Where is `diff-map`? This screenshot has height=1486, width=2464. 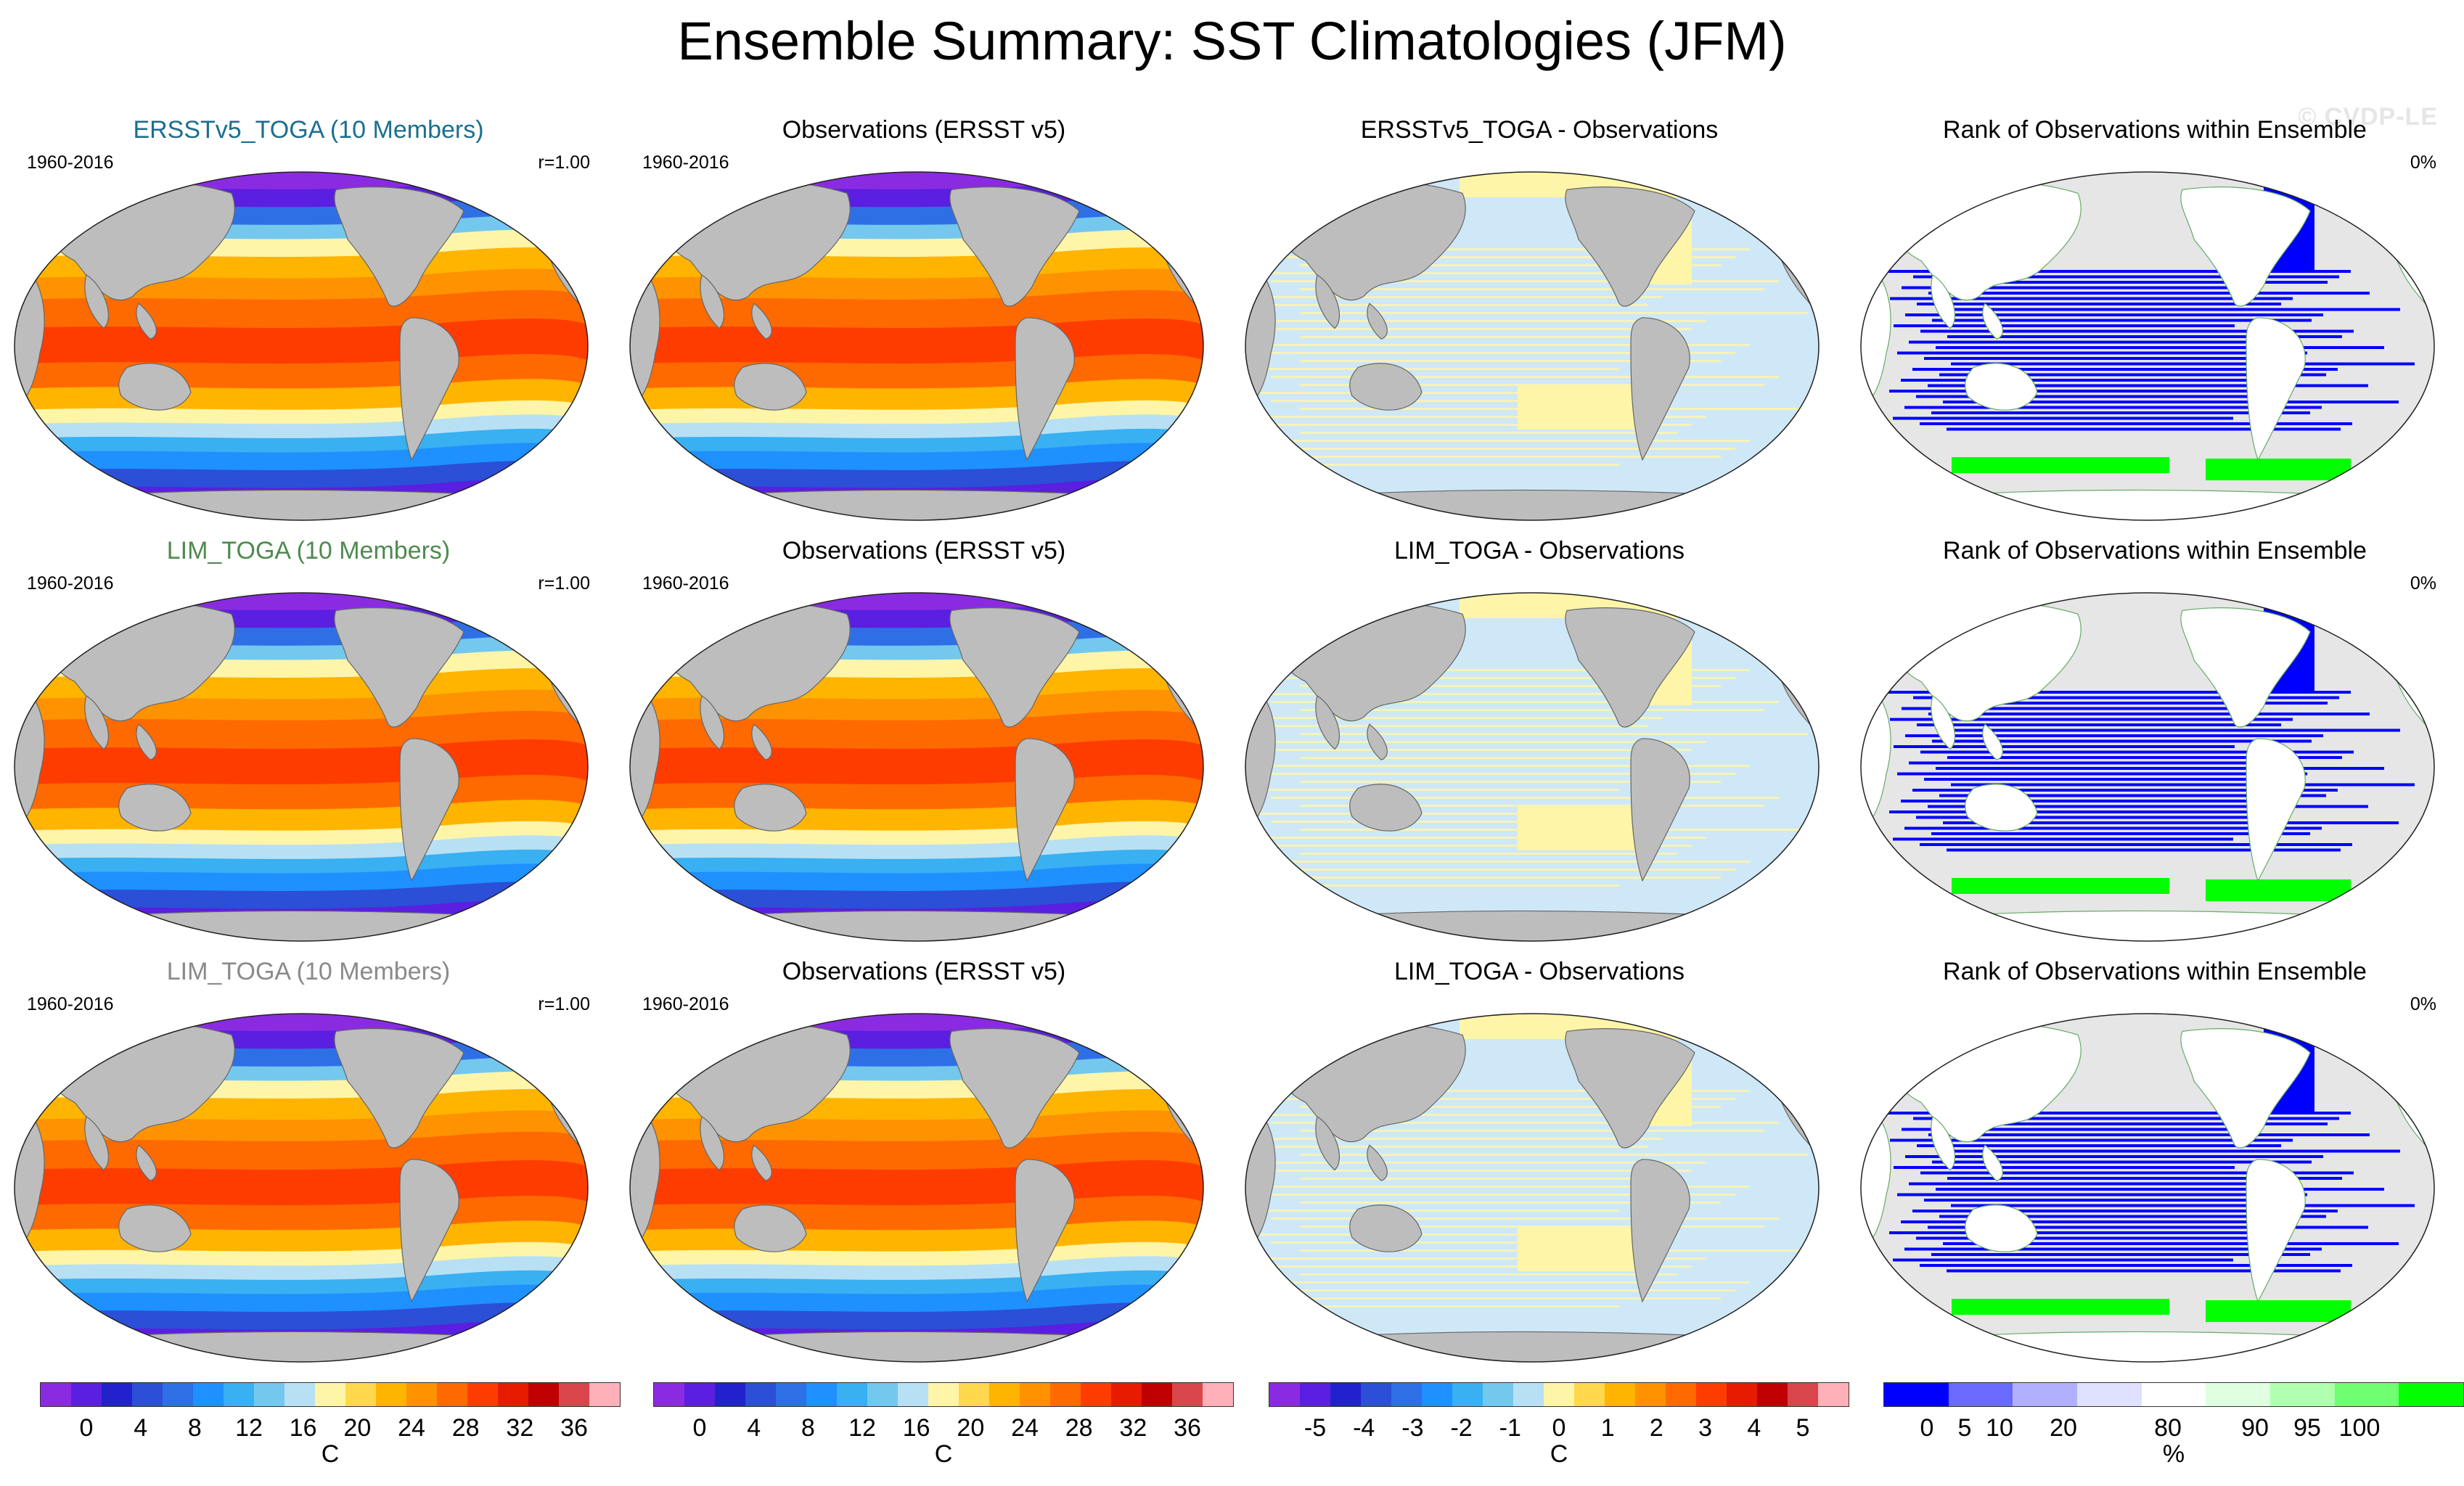 diff-map is located at coordinates (1532, 768).